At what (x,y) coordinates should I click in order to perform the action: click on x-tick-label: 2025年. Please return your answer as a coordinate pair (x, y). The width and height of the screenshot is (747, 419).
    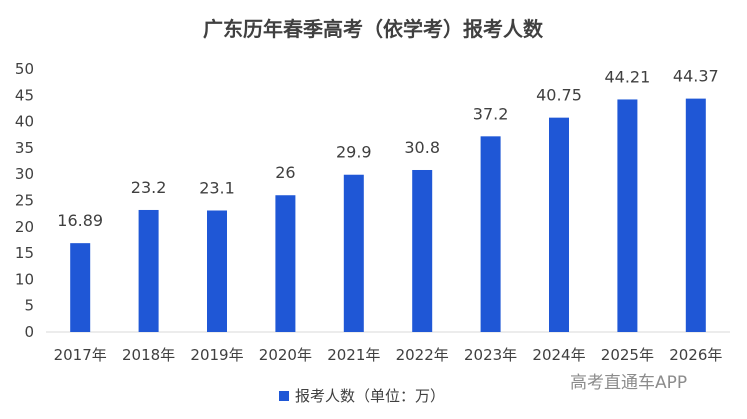
    Looking at the image, I should click on (627, 355).